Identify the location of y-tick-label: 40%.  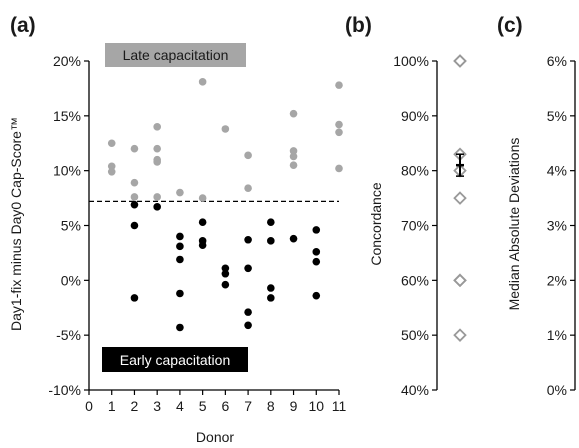
(415, 390).